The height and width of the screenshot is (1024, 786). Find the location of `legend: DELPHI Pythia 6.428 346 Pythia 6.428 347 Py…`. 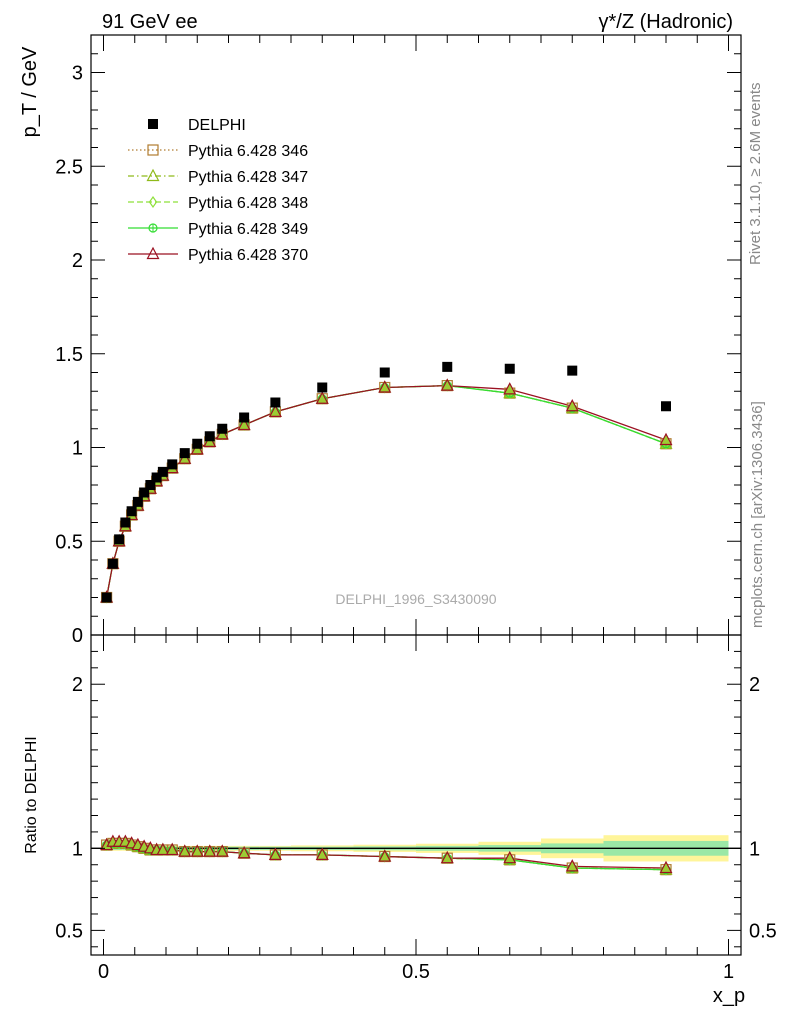

legend: DELPHI Pythia 6.428 346 Pythia 6.428 347 Py… is located at coordinates (218, 190).